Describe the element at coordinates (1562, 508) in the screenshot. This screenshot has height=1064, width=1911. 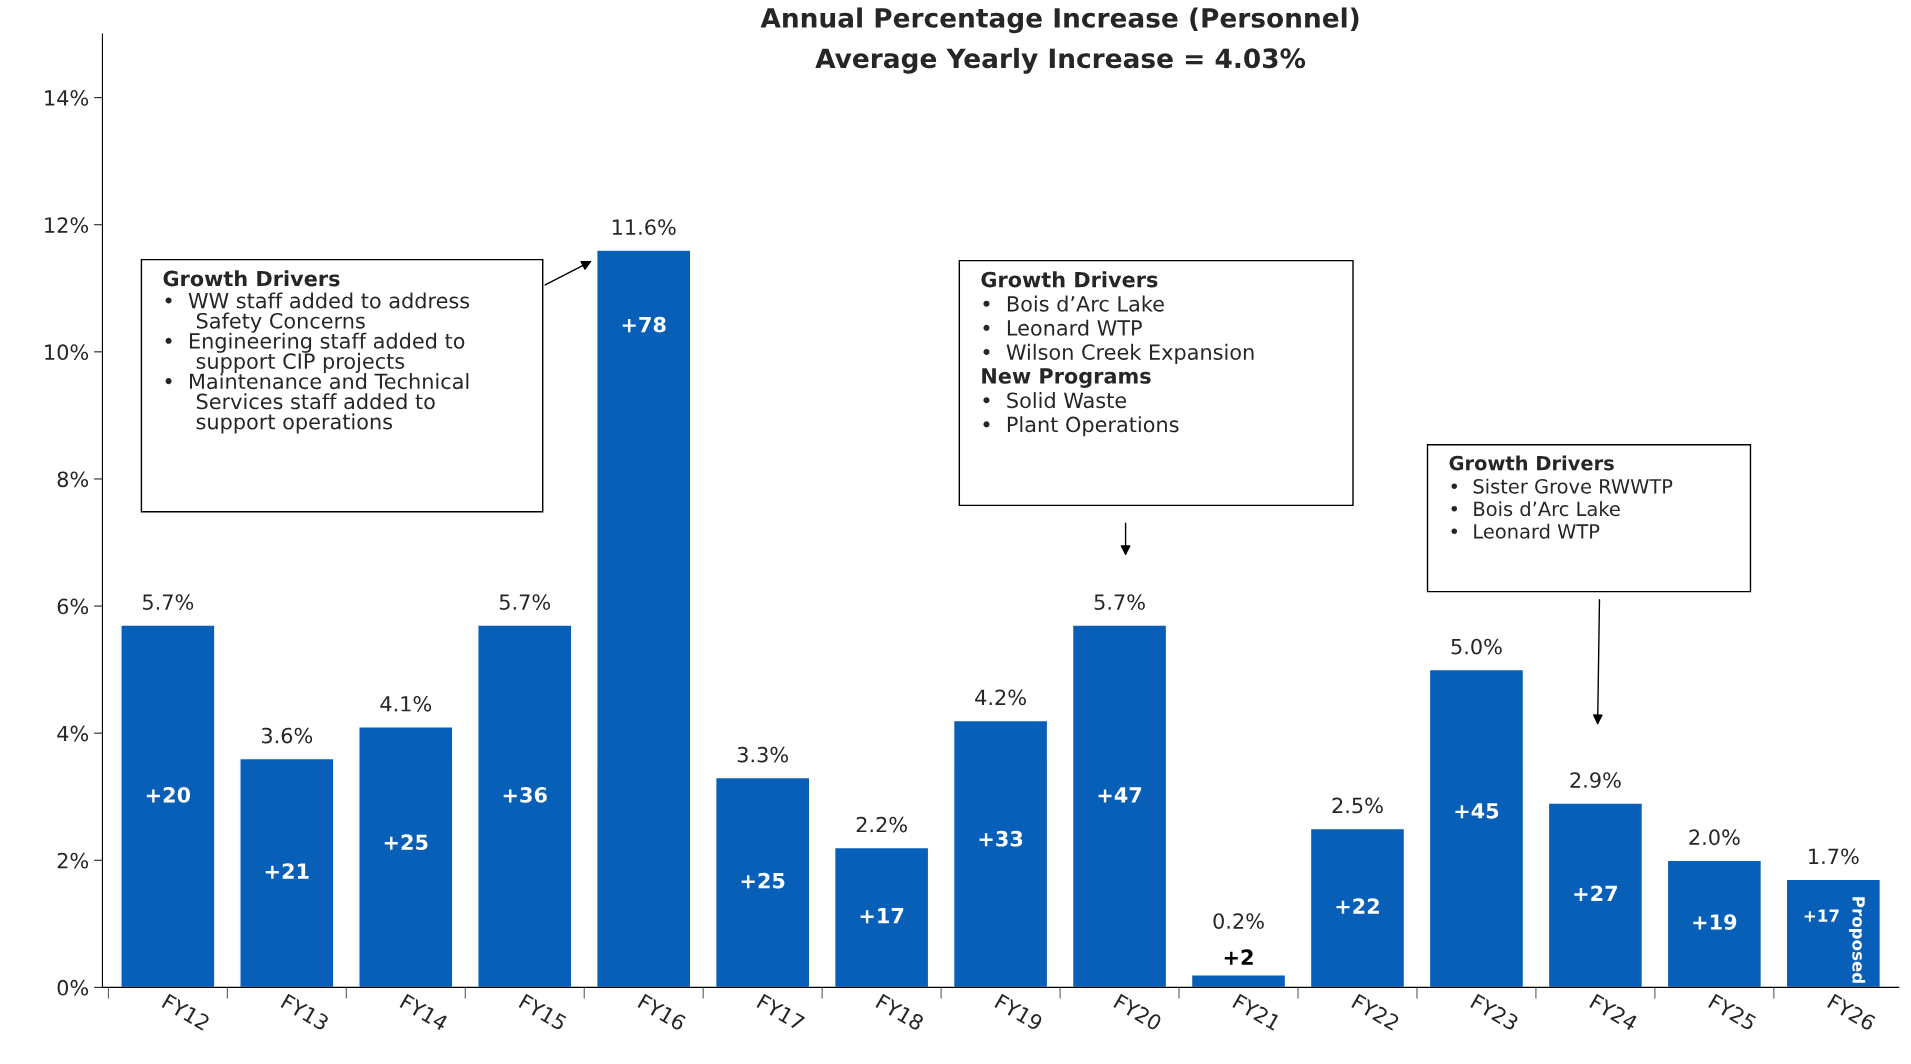
I see `annotation: • Sister Grove RWWTP • Bois d’Arc Lake • Leonard WTP` at that location.